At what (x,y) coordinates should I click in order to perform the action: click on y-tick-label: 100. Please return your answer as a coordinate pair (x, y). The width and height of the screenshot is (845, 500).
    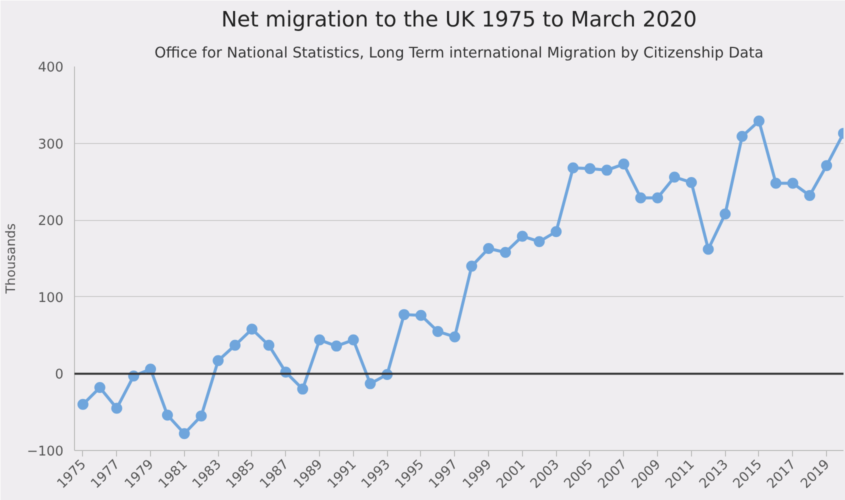
    Looking at the image, I should click on (51, 298).